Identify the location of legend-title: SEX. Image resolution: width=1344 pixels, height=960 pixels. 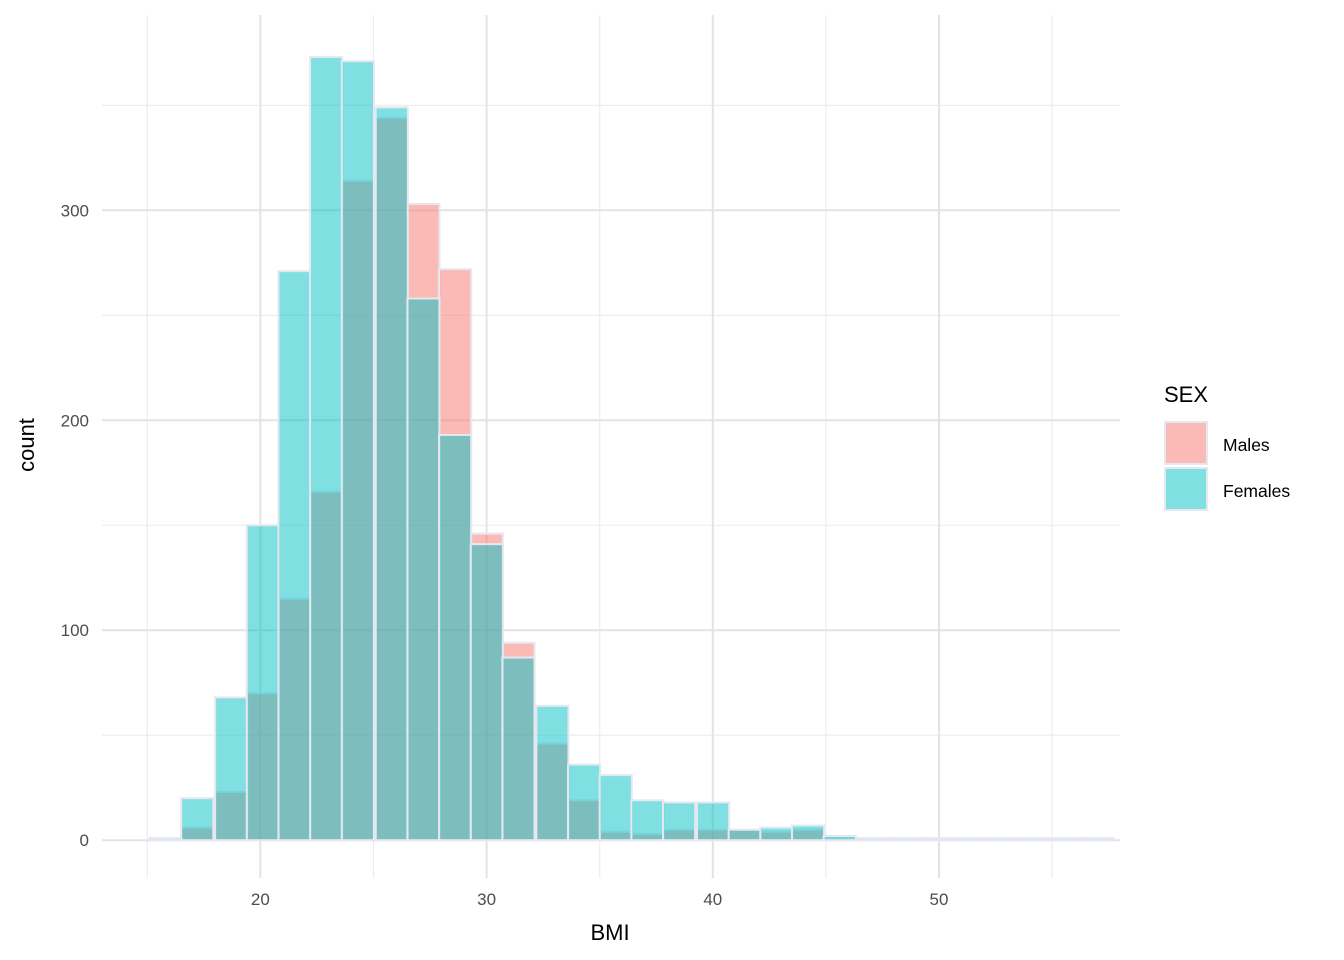
(1186, 394).